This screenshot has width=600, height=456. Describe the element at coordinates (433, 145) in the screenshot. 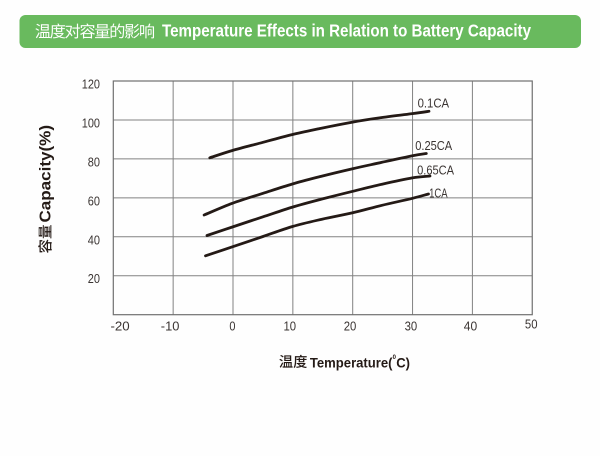

I see `svg-text: 0.25CA` at that location.